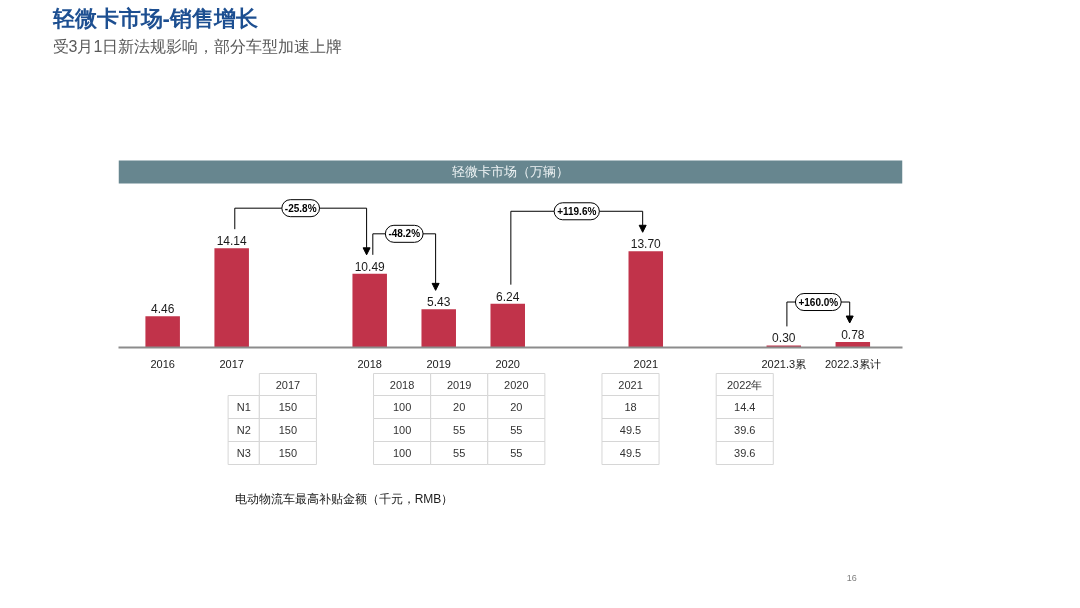 The image size is (1080, 608). I want to click on text: 电动物流车最高补贴金额（千元，RMB）, so click(344, 498).